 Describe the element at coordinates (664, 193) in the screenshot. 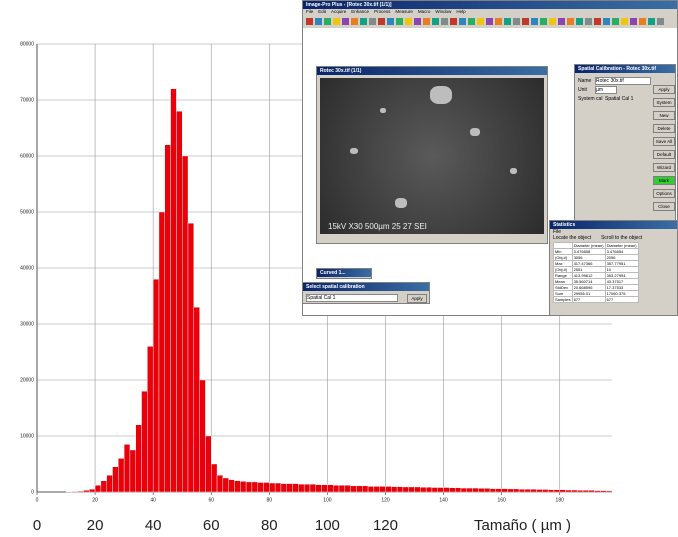

I see `button: Options` at that location.